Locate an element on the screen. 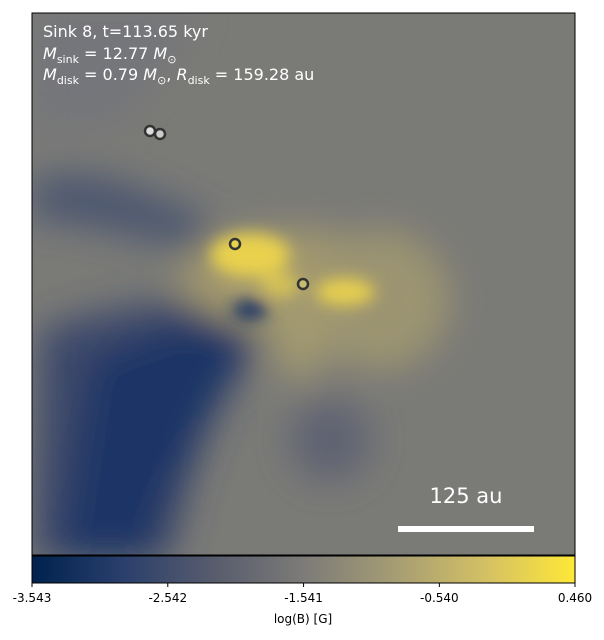 This screenshot has width=604, height=640. scale-bar is located at coordinates (466, 529).